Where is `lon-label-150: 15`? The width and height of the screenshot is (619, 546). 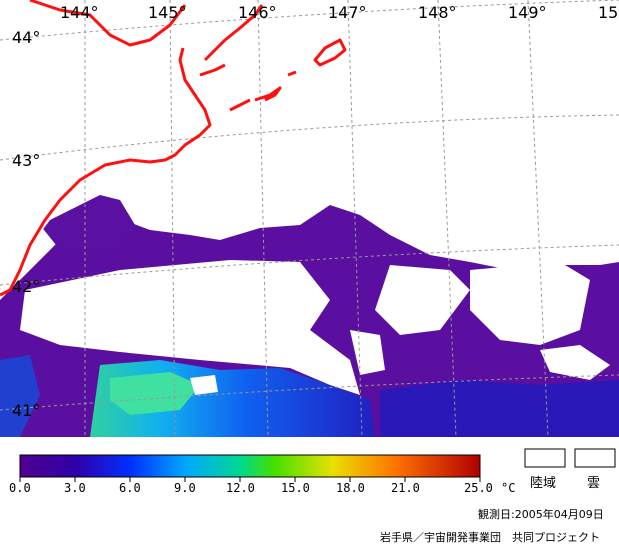
lon-label-150: 15 is located at coordinates (608, 12).